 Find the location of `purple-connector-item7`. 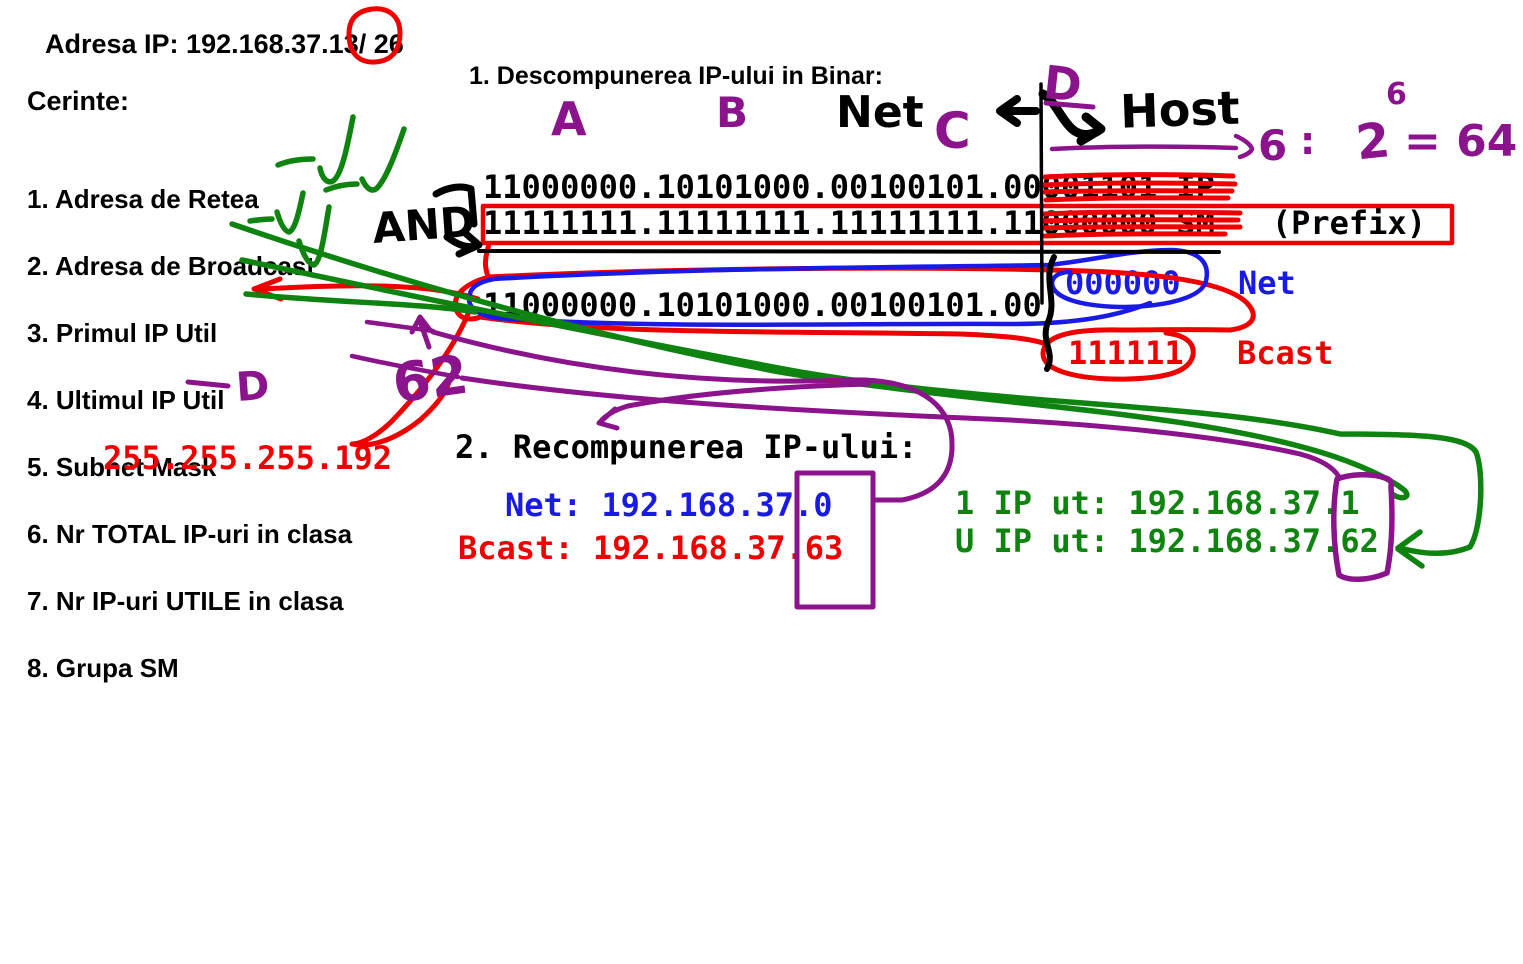

purple-connector-item7 is located at coordinates (405, 366).